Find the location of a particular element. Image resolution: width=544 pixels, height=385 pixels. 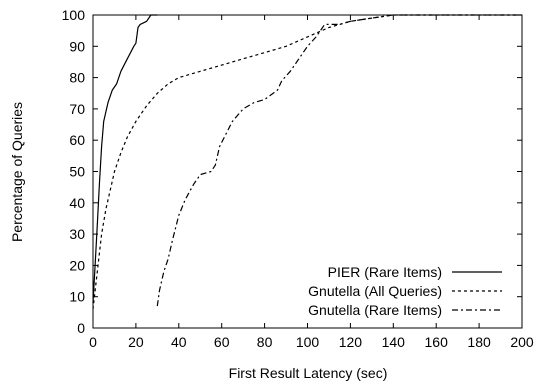

x-tick-label: 120 is located at coordinates (351, 342).